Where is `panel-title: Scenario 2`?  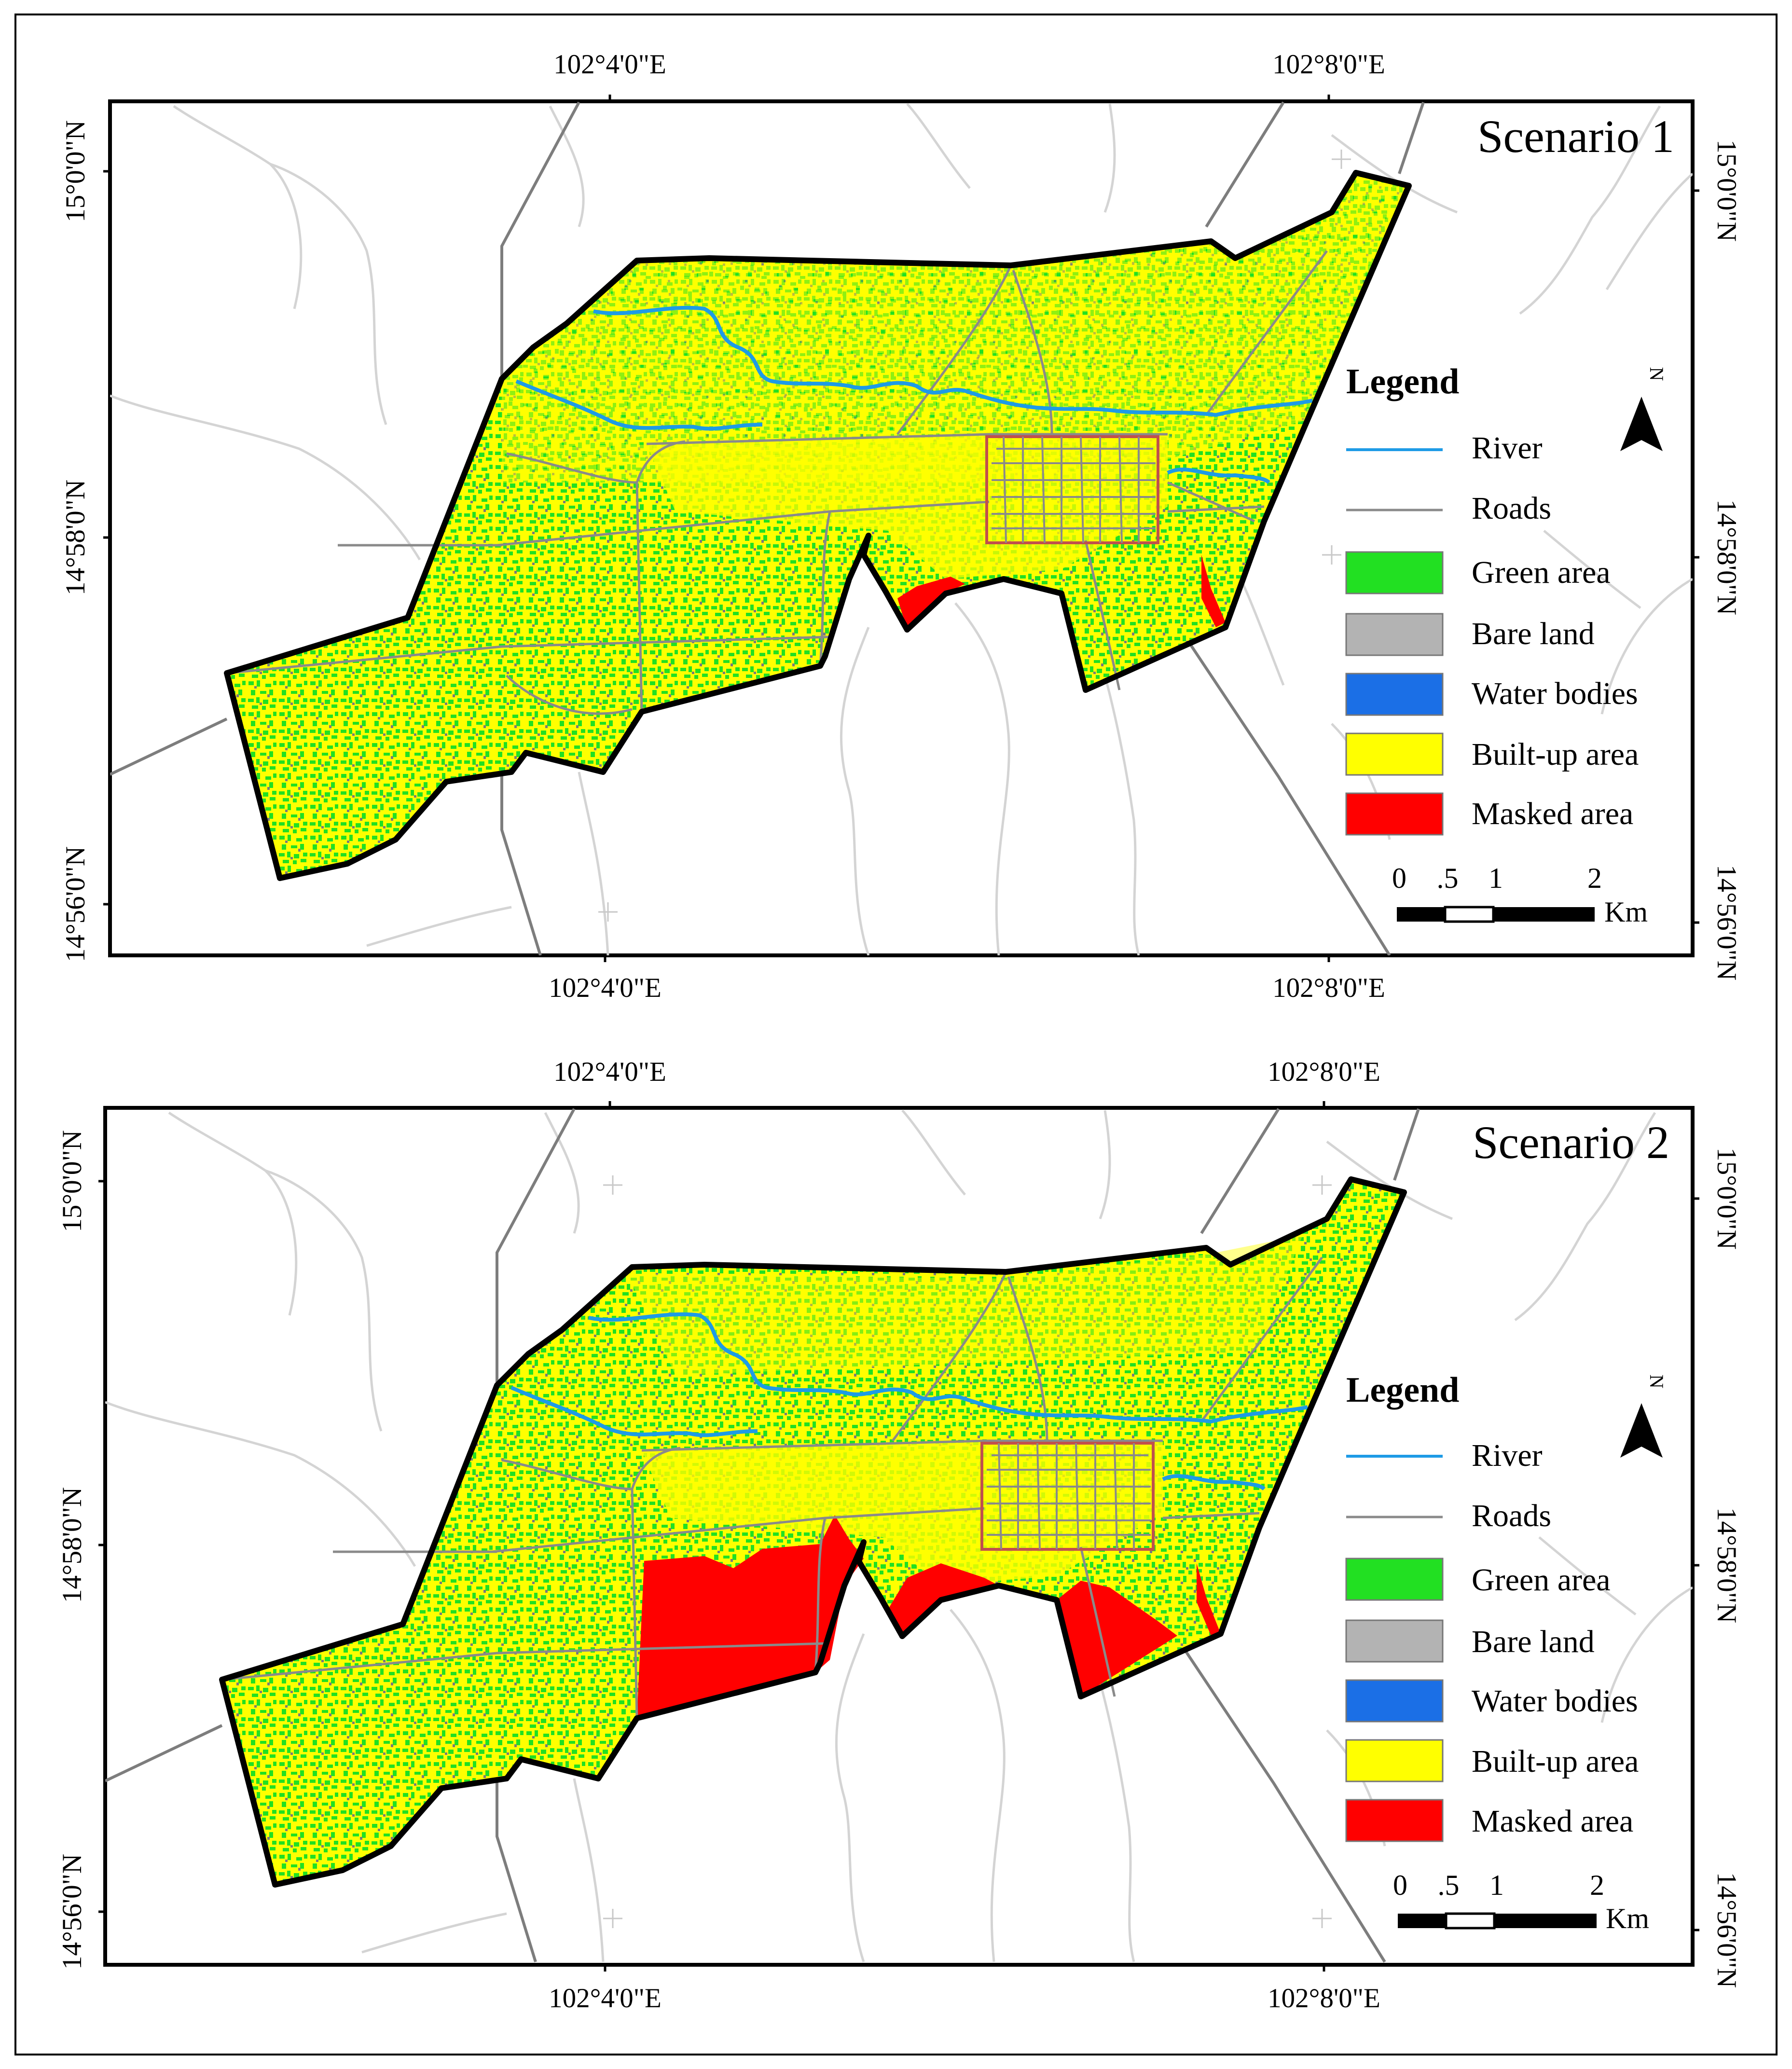
panel-title: Scenario 2 is located at coordinates (1571, 1143).